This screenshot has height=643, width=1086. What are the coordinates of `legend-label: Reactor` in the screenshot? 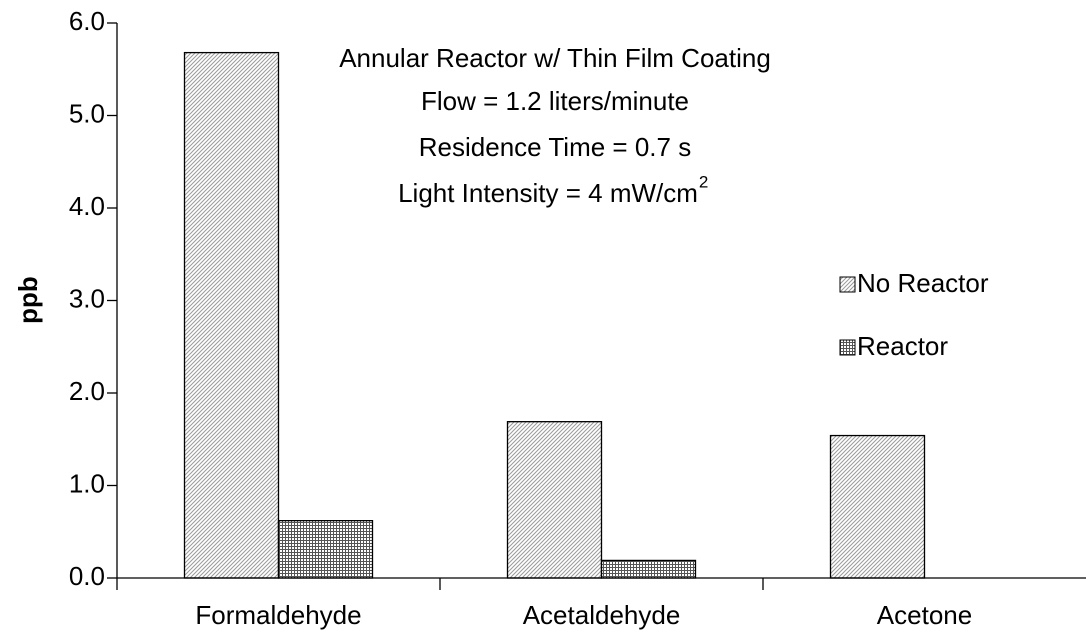 It's located at (902, 346).